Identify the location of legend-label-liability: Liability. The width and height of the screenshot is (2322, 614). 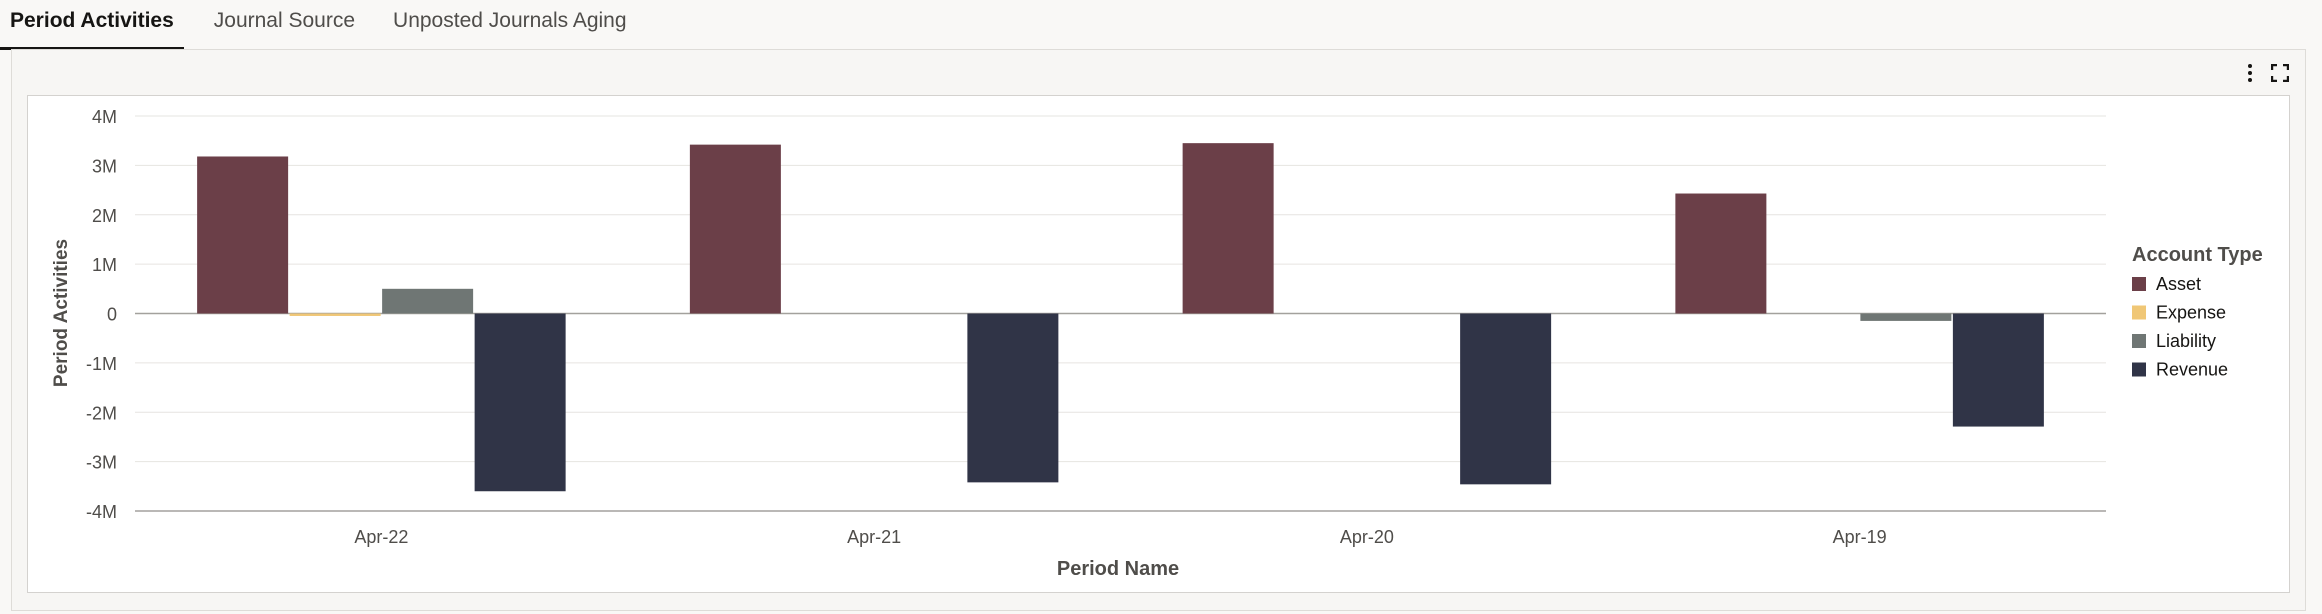
(2186, 341).